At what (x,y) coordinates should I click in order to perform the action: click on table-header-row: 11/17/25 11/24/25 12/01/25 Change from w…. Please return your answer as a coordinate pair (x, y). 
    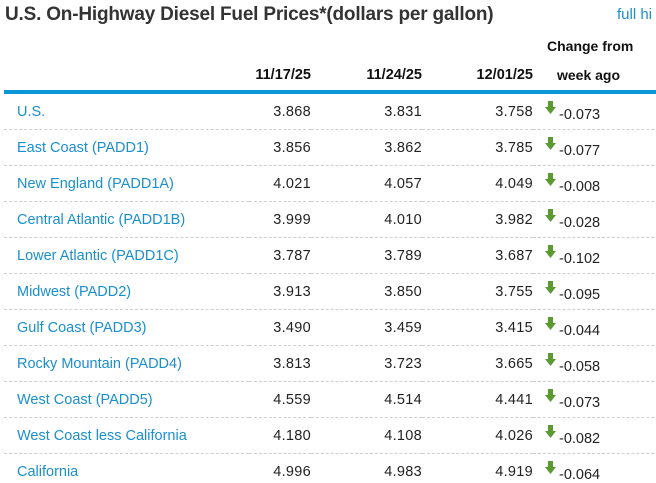
    Looking at the image, I should click on (330, 61).